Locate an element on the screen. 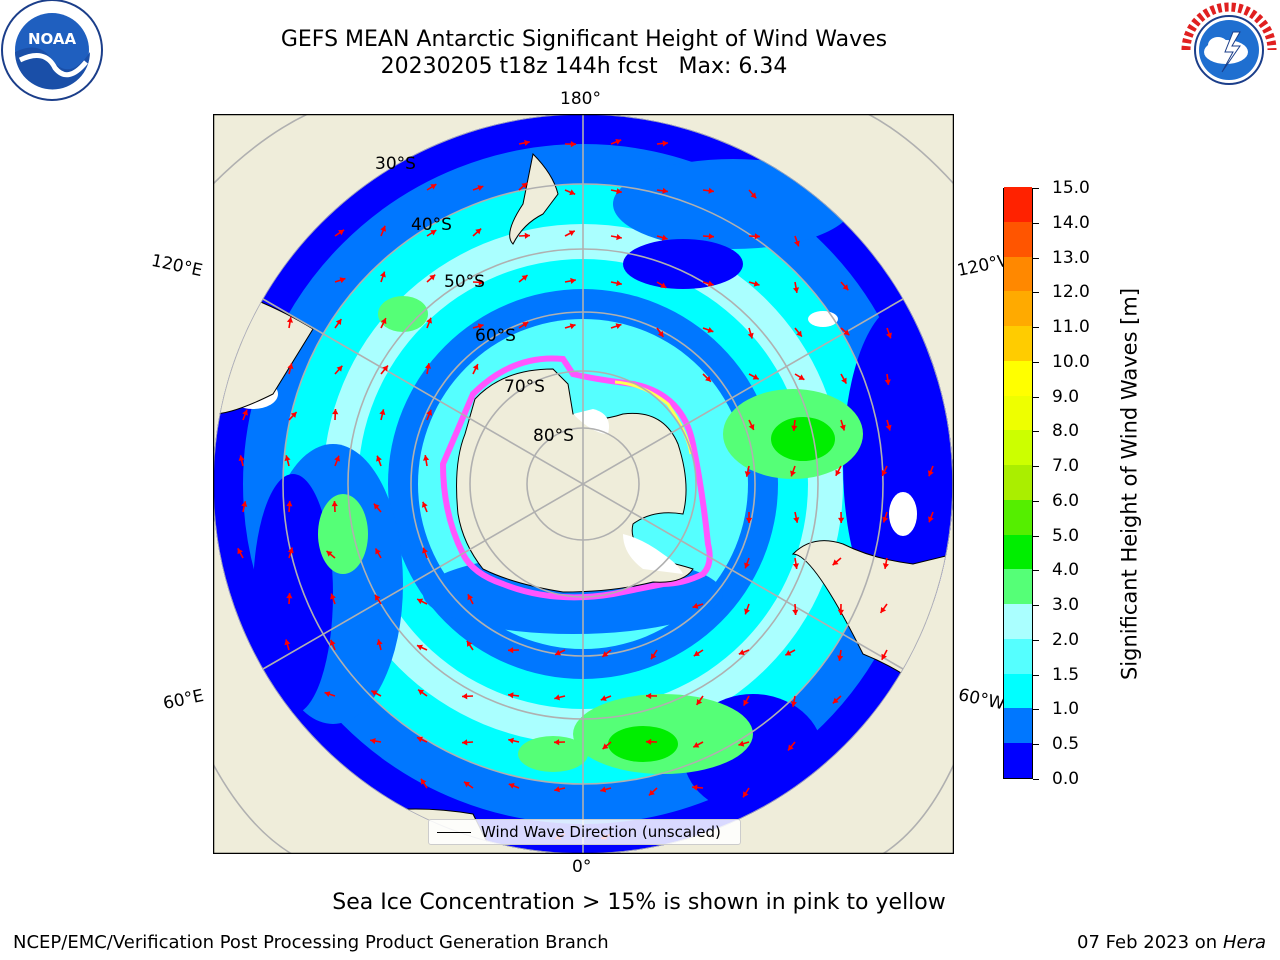 The width and height of the screenshot is (1280, 960). lon-label-top: 180° is located at coordinates (580, 99).